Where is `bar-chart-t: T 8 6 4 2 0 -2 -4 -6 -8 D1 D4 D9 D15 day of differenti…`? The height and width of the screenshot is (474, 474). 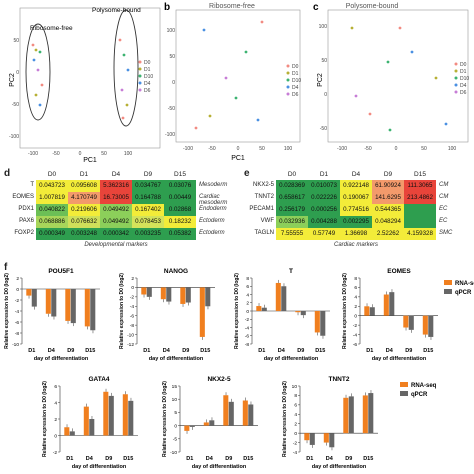 bar-chart-t: T 8 6 4 2 0 -2 -4 -6 -8 D1 D4 D9 D15 day of differenti… is located at coordinates (282, 315).